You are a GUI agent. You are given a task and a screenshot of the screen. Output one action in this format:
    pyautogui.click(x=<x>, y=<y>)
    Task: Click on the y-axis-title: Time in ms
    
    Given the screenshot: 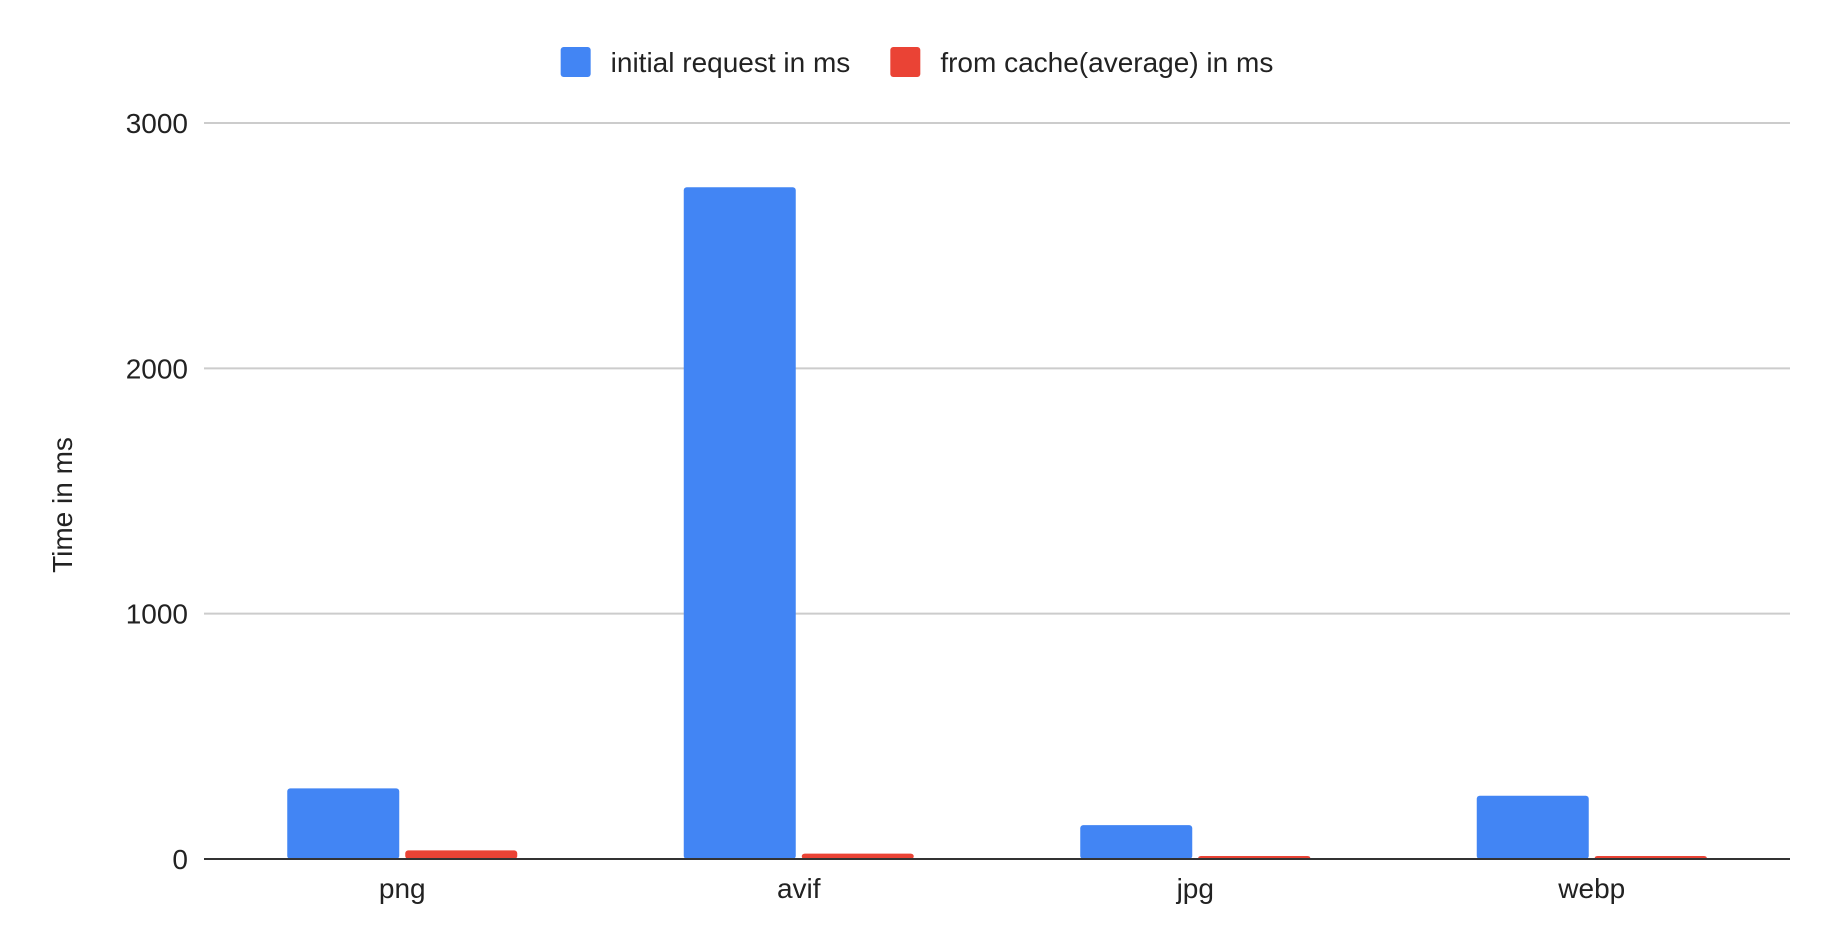 What is the action you would take?
    pyautogui.click(x=62, y=505)
    